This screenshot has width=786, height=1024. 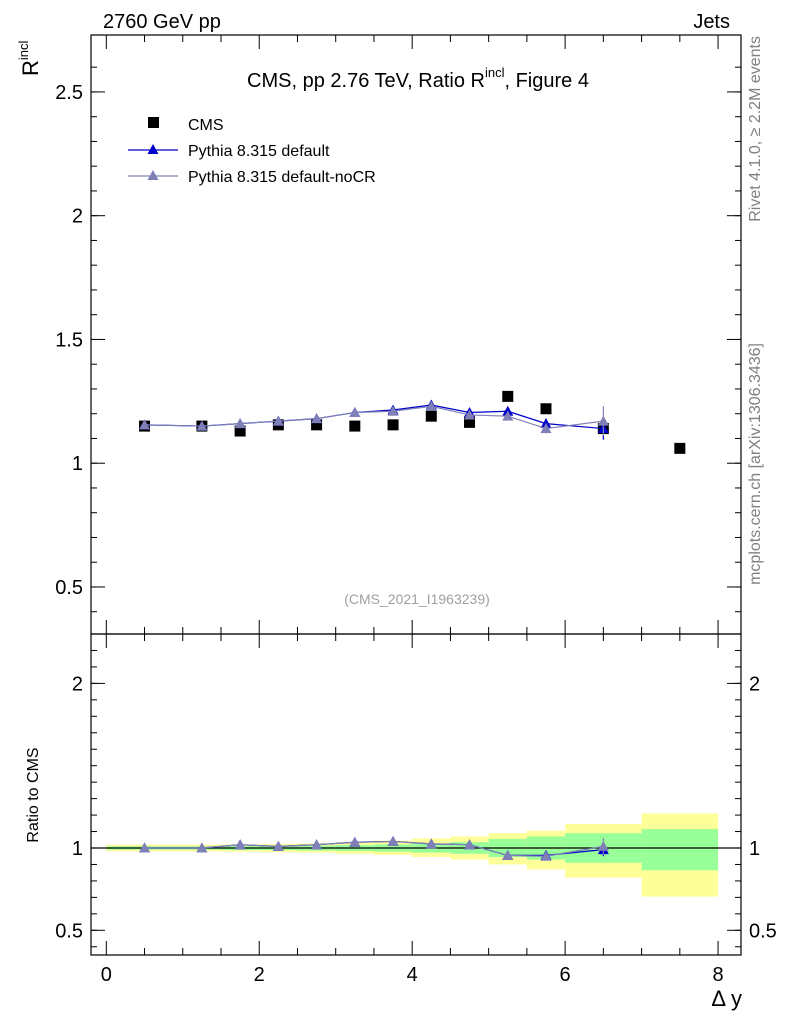 What do you see at coordinates (754, 849) in the screenshot?
I see `ratio-ytick-label-right: 1` at bounding box center [754, 849].